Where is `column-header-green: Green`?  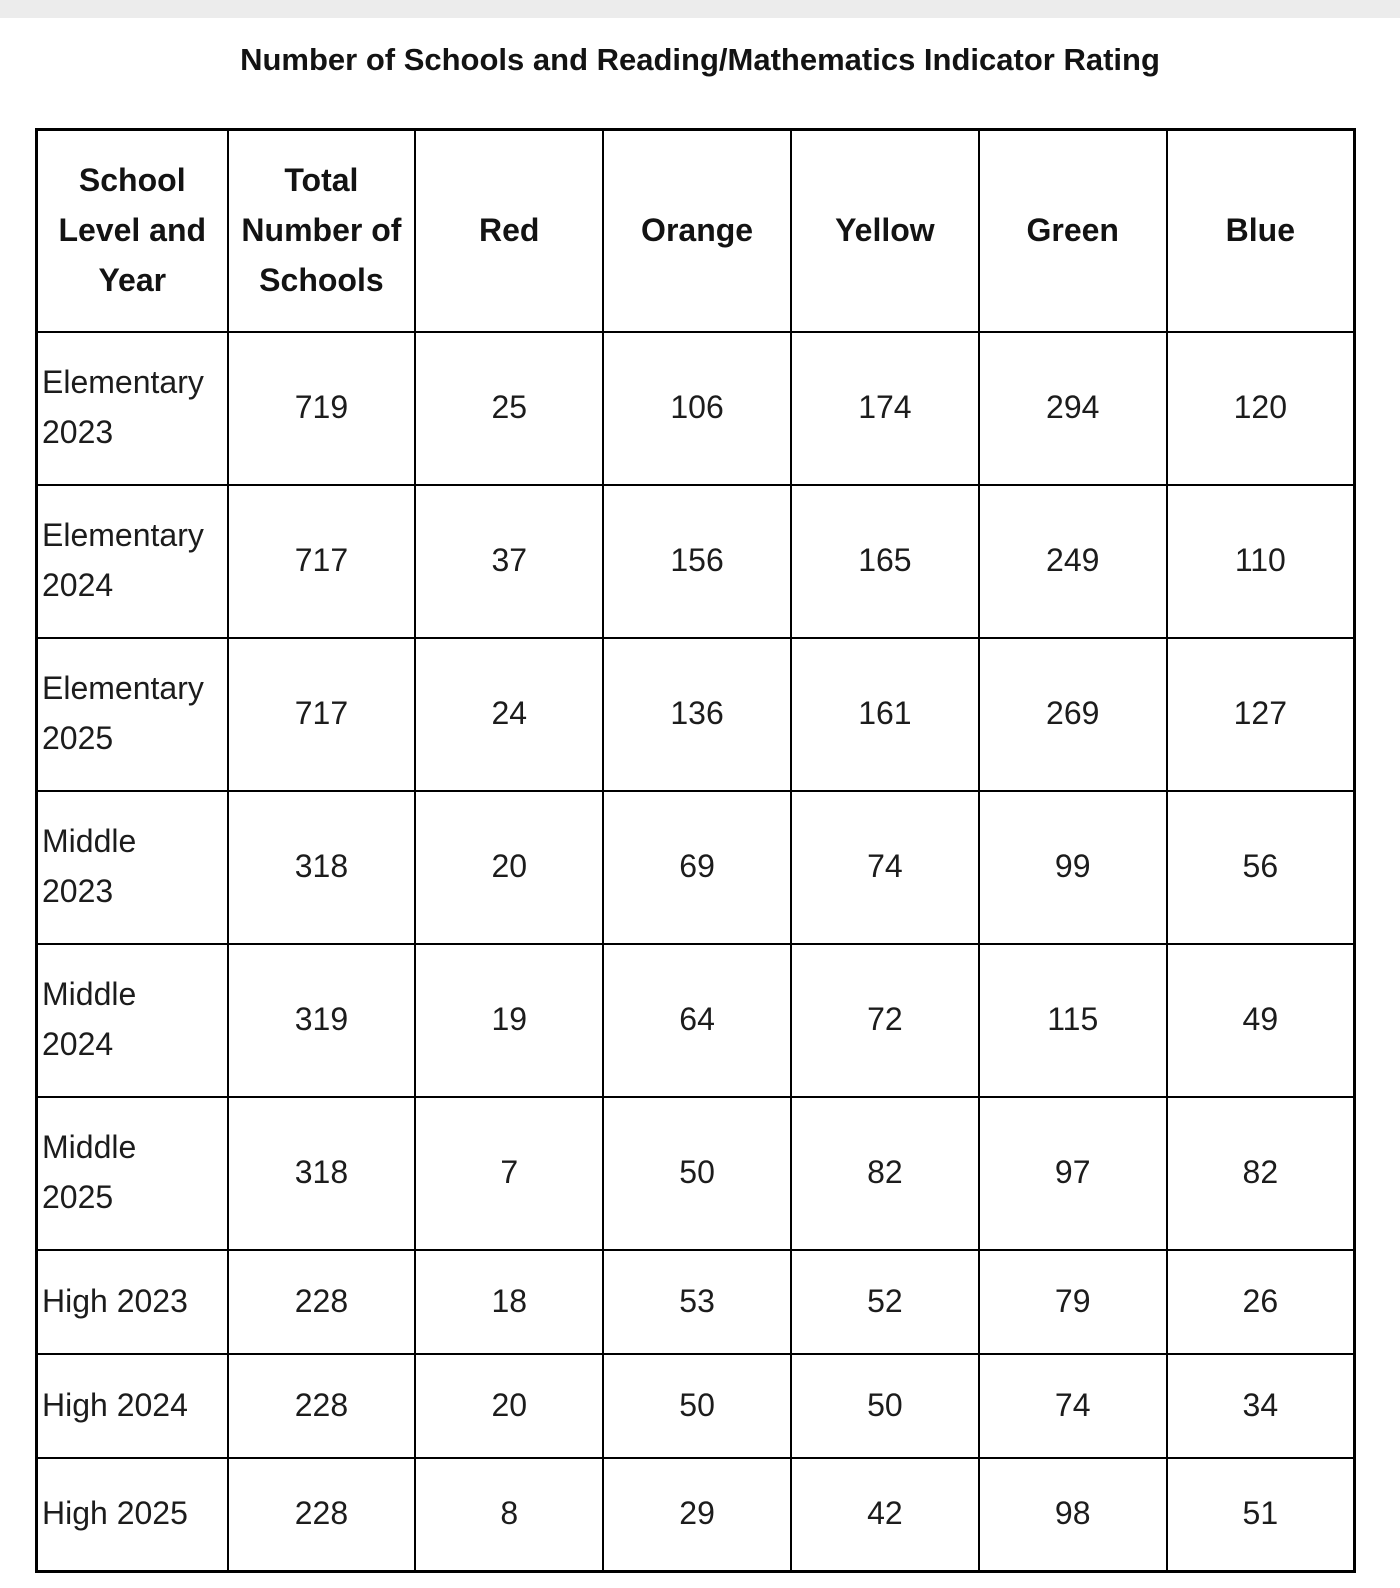
column-header-green: Green is located at coordinates (1072, 230).